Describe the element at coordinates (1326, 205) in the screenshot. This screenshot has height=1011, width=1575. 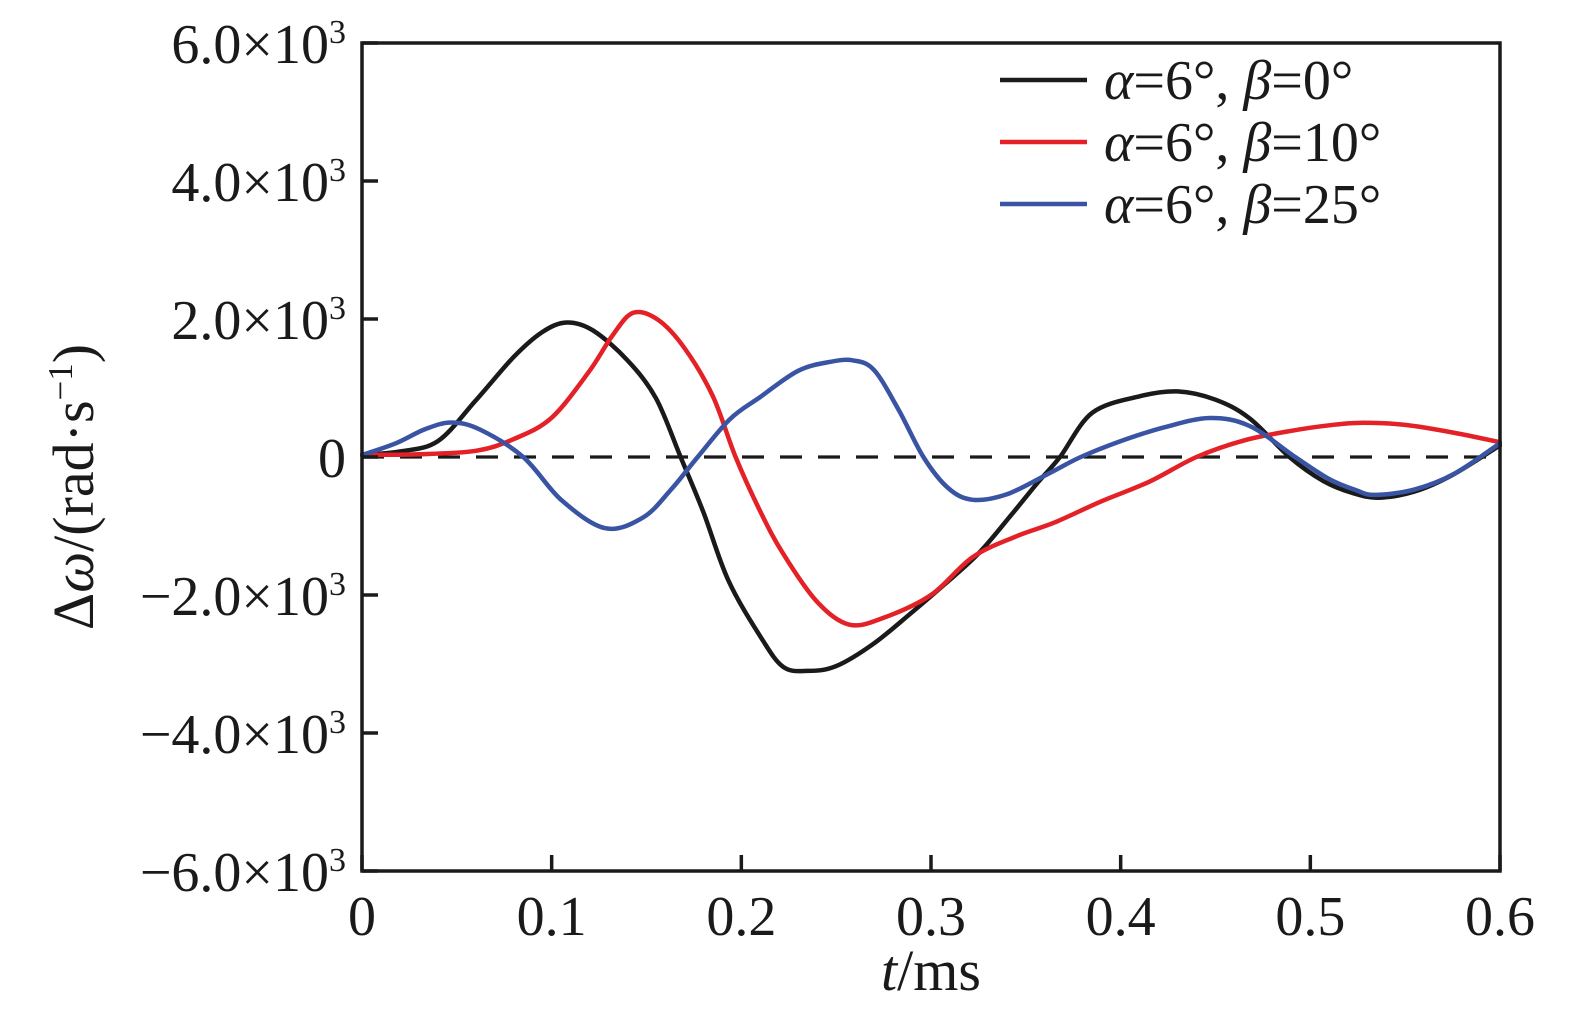
I see `legend-label-alpha6-beta25-segment: =25°` at that location.